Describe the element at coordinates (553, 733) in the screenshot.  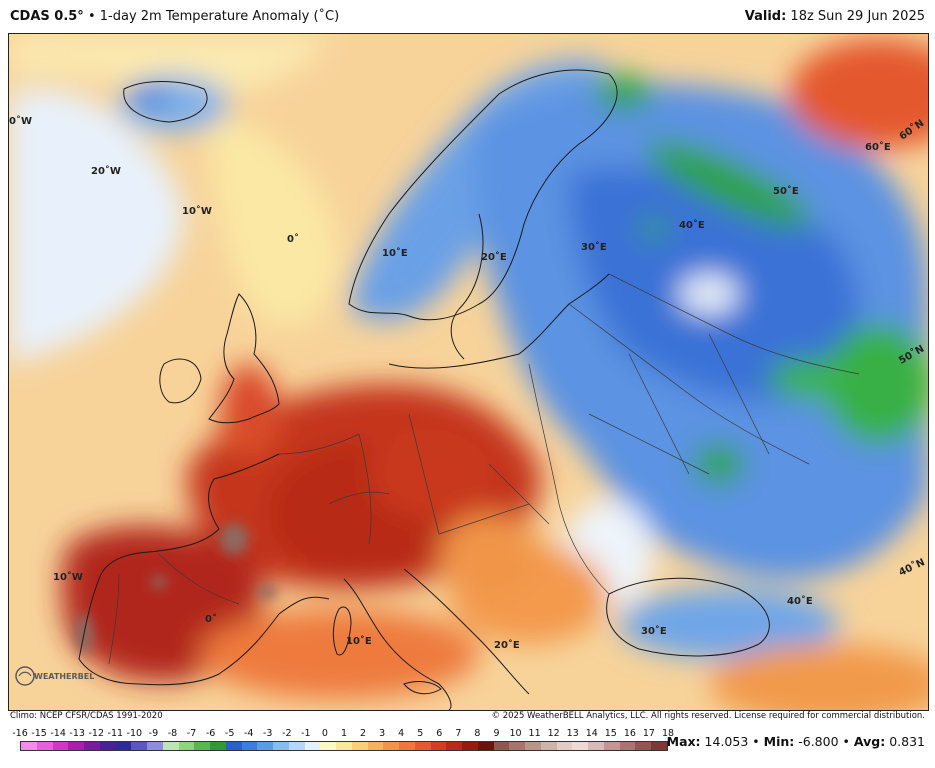
I see `colorbar-tick-label: 12` at that location.